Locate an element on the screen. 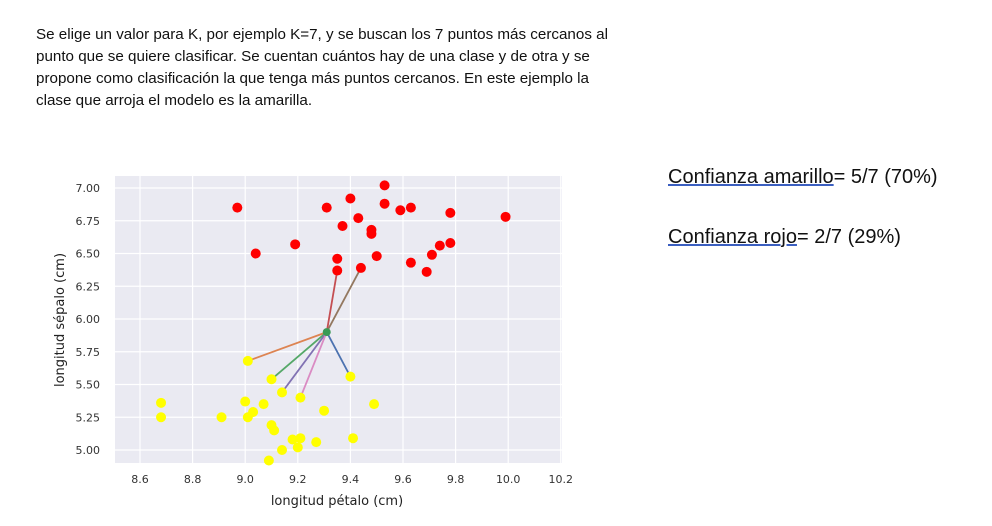 The width and height of the screenshot is (992, 526). query-point is located at coordinates (326, 332).